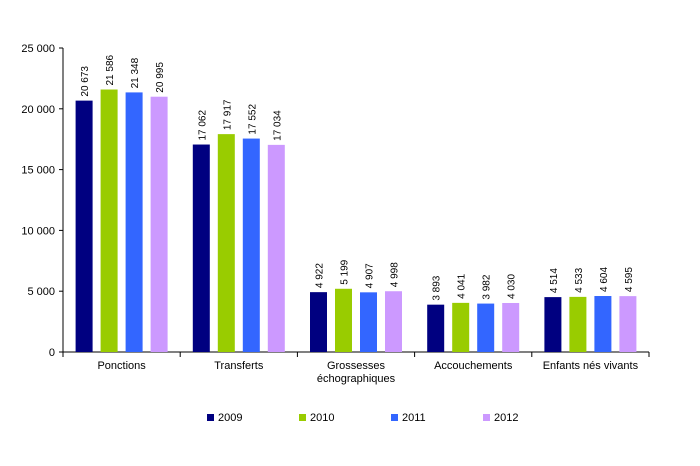 The height and width of the screenshot is (466, 700). What do you see at coordinates (135, 72) in the screenshot?
I see `data-label: 21 348` at bounding box center [135, 72].